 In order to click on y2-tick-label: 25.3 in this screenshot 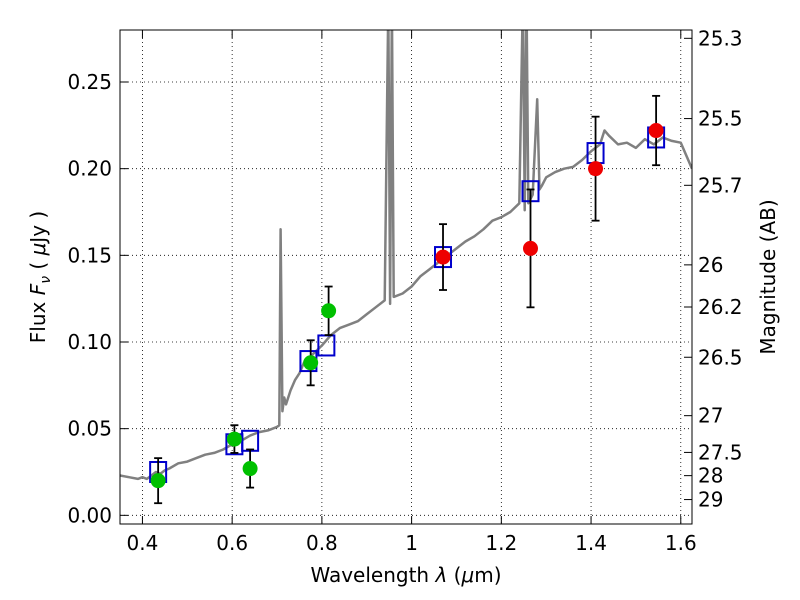, I will do `click(720, 38)`.